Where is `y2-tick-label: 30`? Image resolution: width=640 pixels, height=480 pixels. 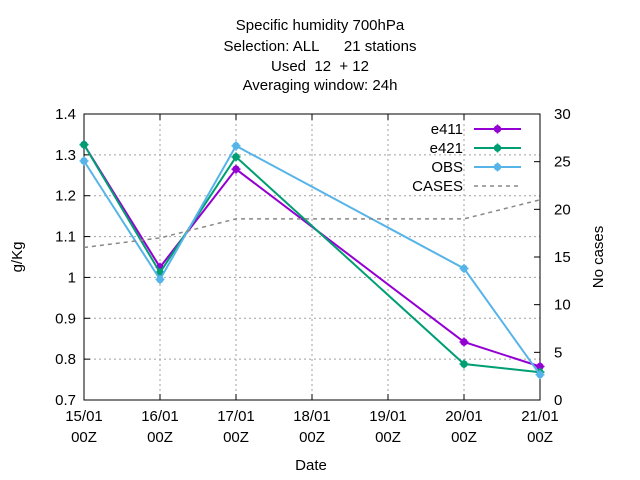
y2-tick-label: 30 is located at coordinates (562, 114).